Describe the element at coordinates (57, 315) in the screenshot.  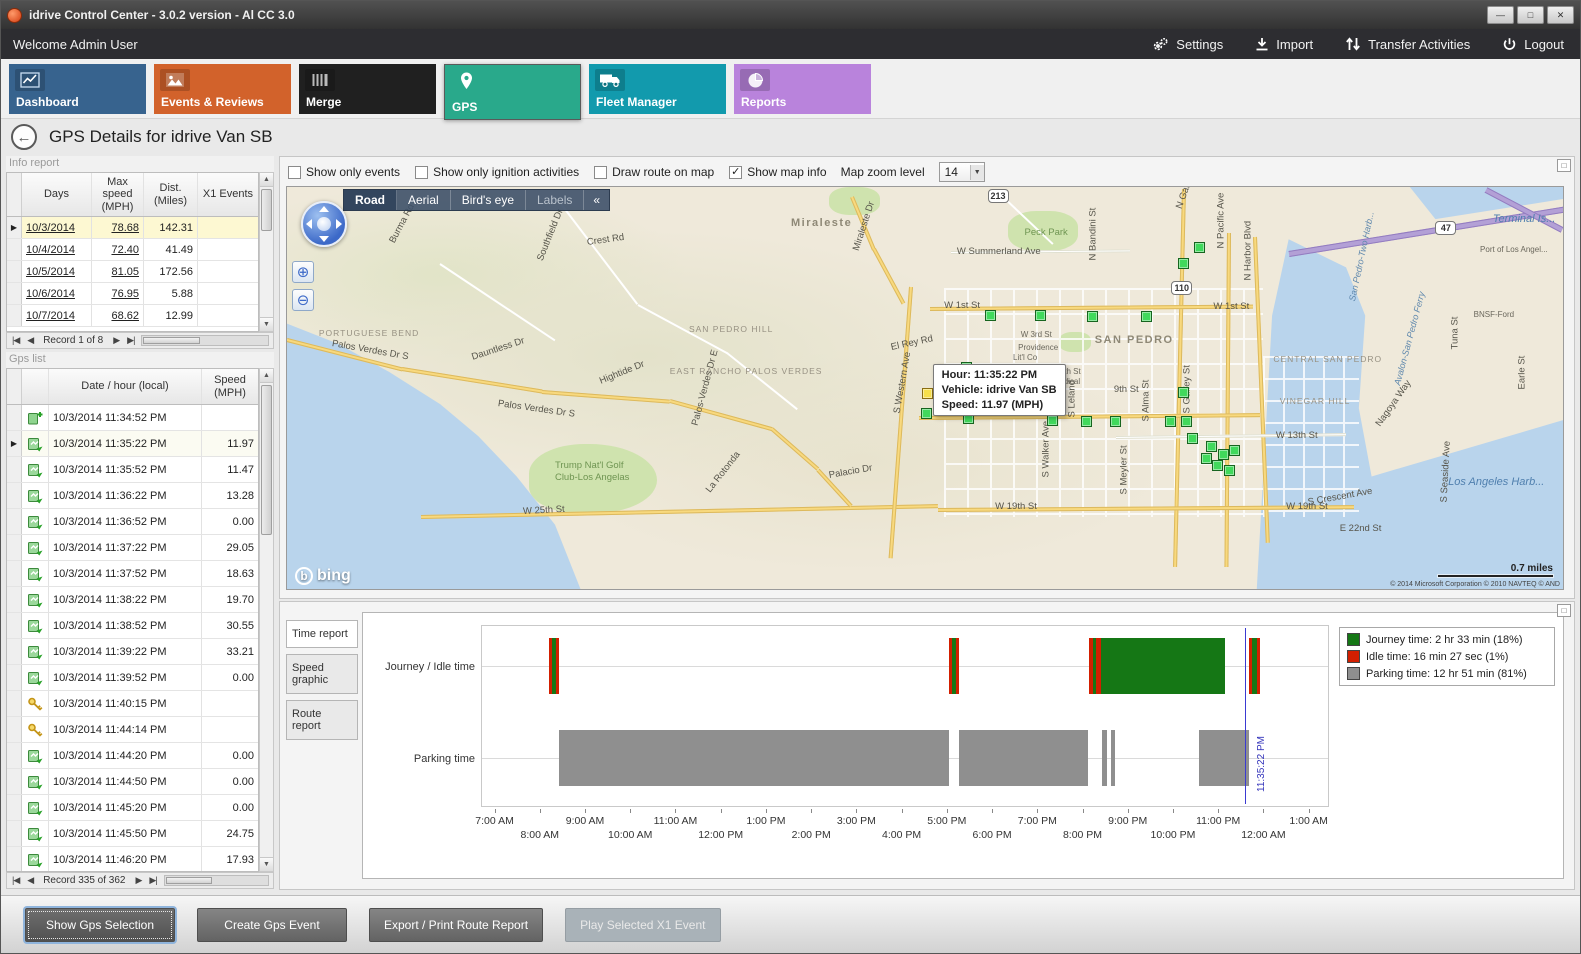
I see `days-cell: 10/7/2014` at that location.